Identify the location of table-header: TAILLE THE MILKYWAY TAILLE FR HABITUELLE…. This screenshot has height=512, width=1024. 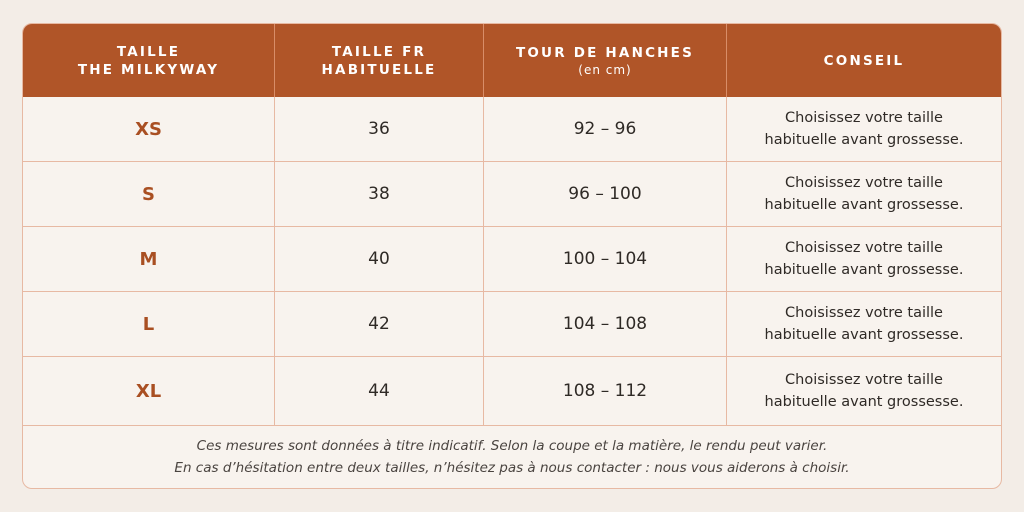
(512, 60).